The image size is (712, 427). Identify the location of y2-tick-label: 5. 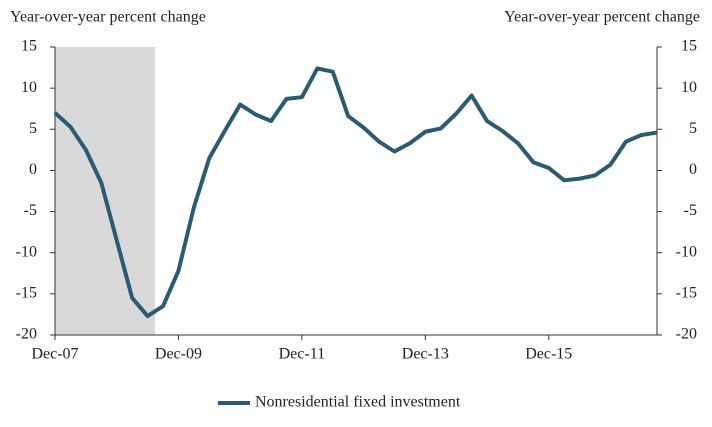
(693, 128).